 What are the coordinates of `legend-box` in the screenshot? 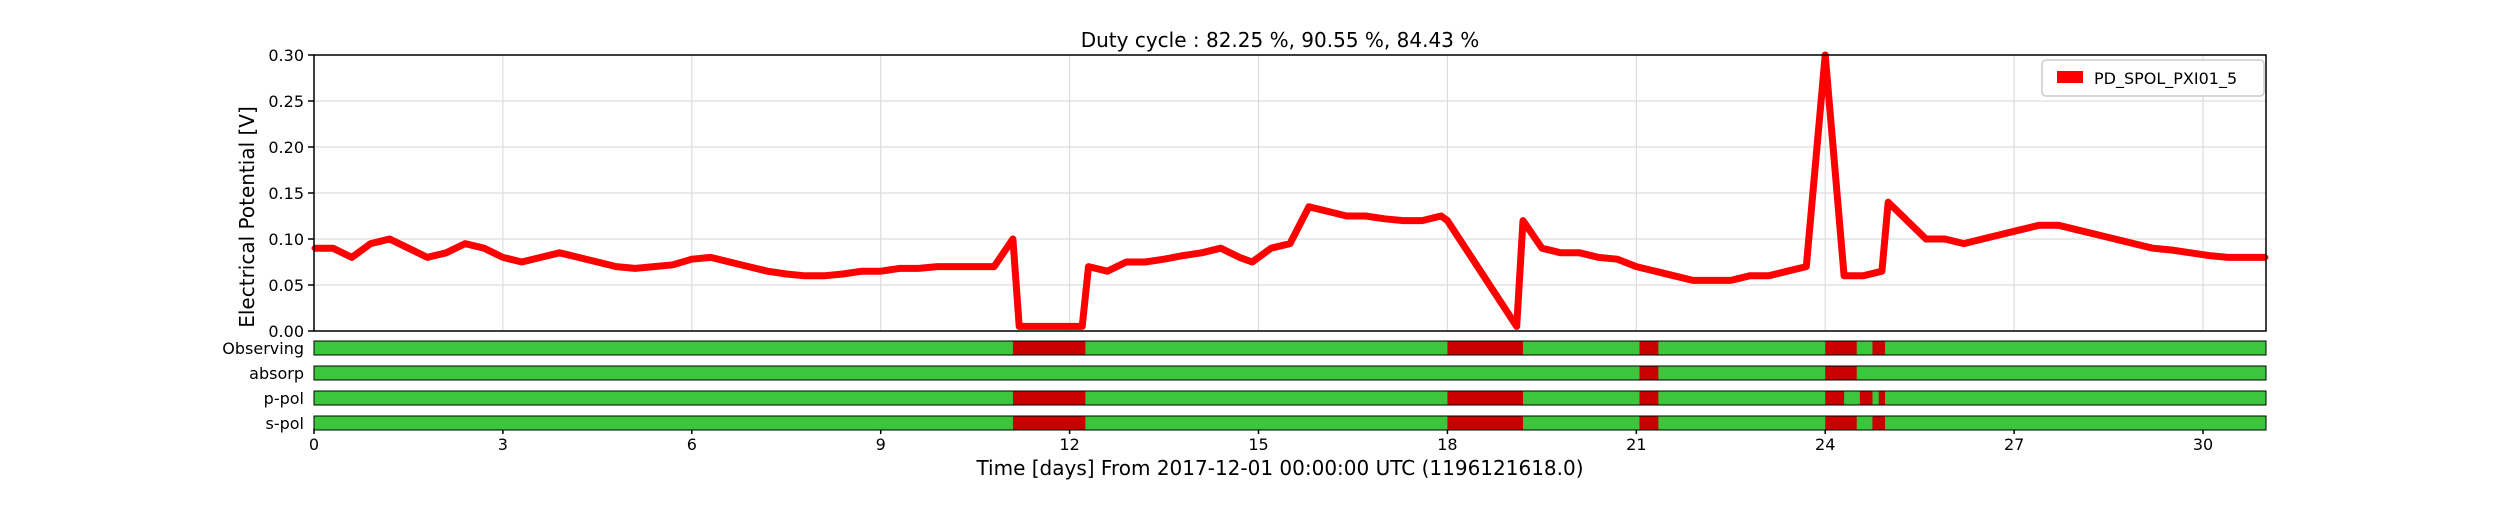 It's located at (2153, 78).